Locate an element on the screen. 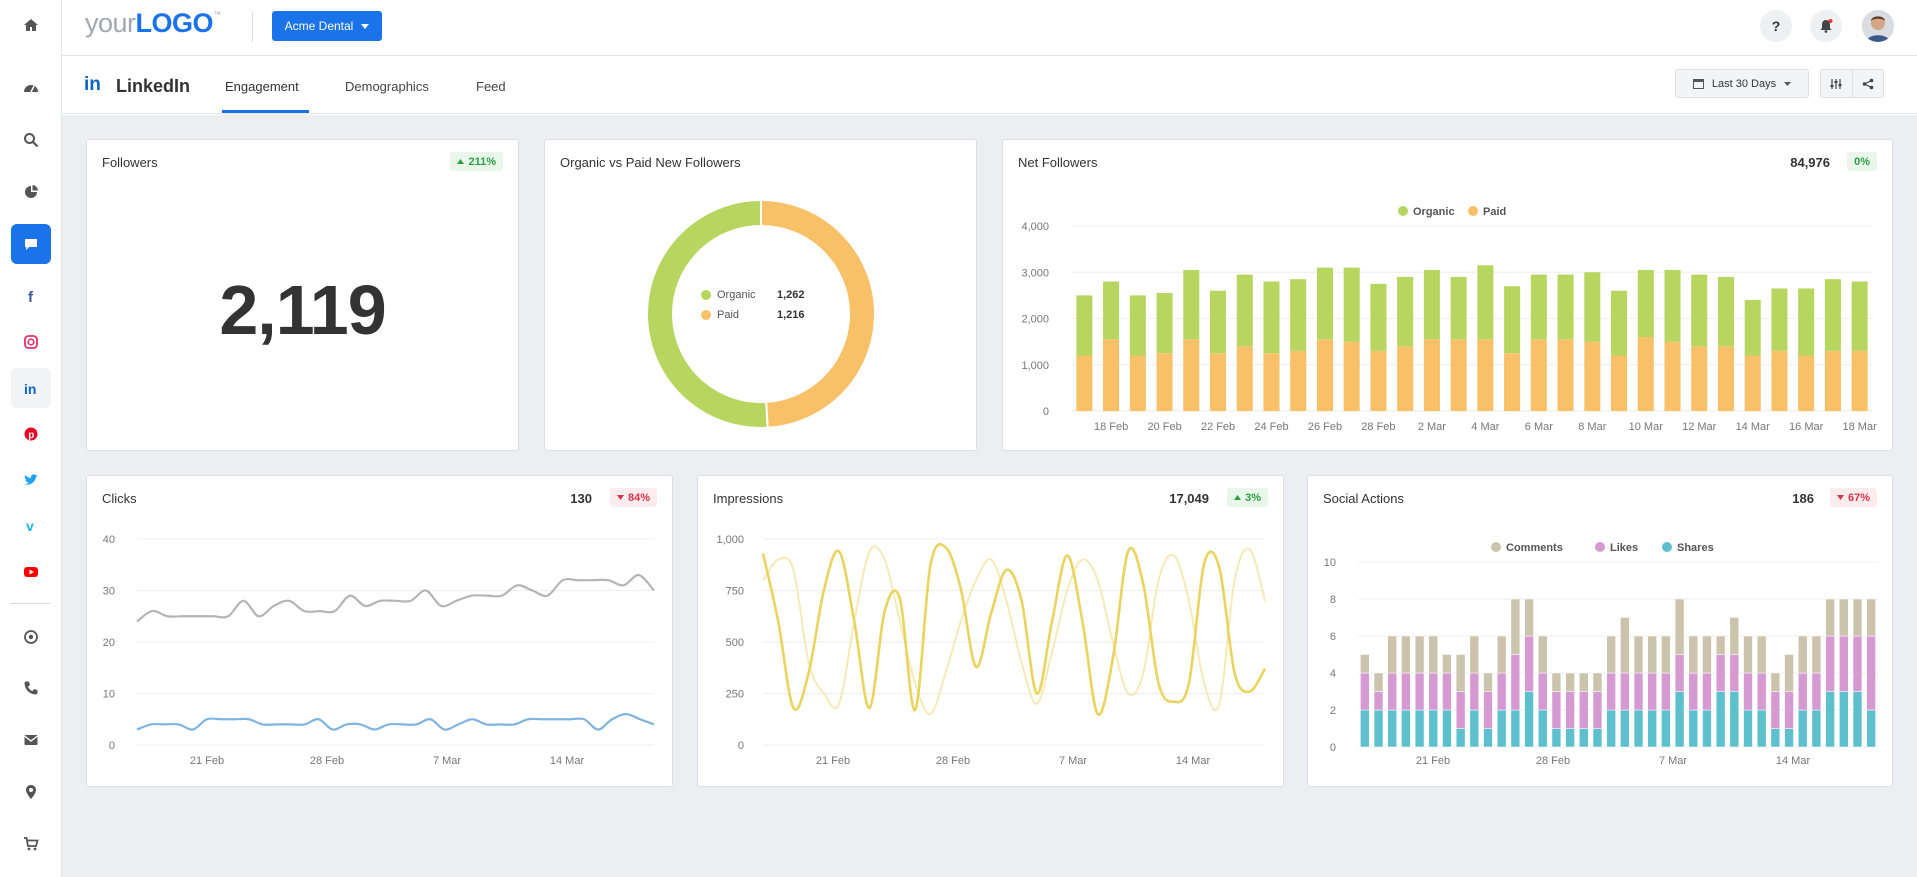 Image resolution: width=1917 pixels, height=877 pixels. email-icon is located at coordinates (31, 740).